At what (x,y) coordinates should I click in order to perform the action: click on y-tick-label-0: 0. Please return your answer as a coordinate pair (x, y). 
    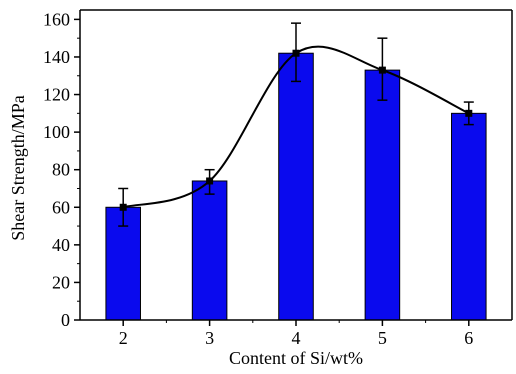
    Looking at the image, I should click on (65, 320).